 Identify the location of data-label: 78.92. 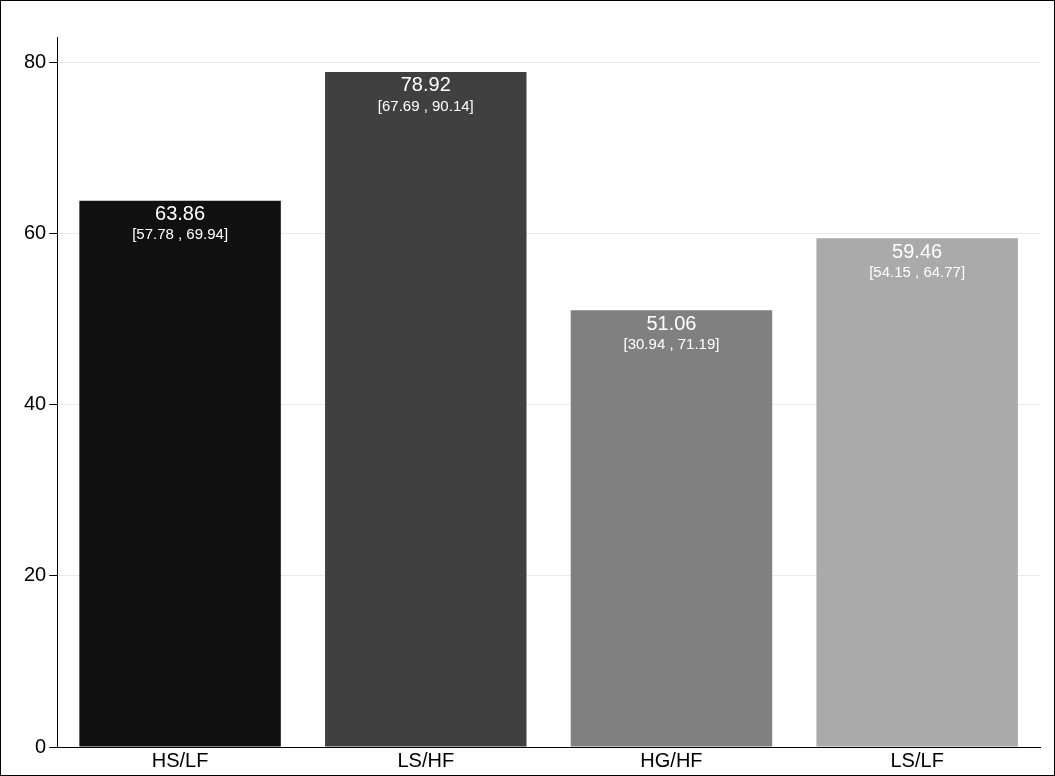
(425, 84).